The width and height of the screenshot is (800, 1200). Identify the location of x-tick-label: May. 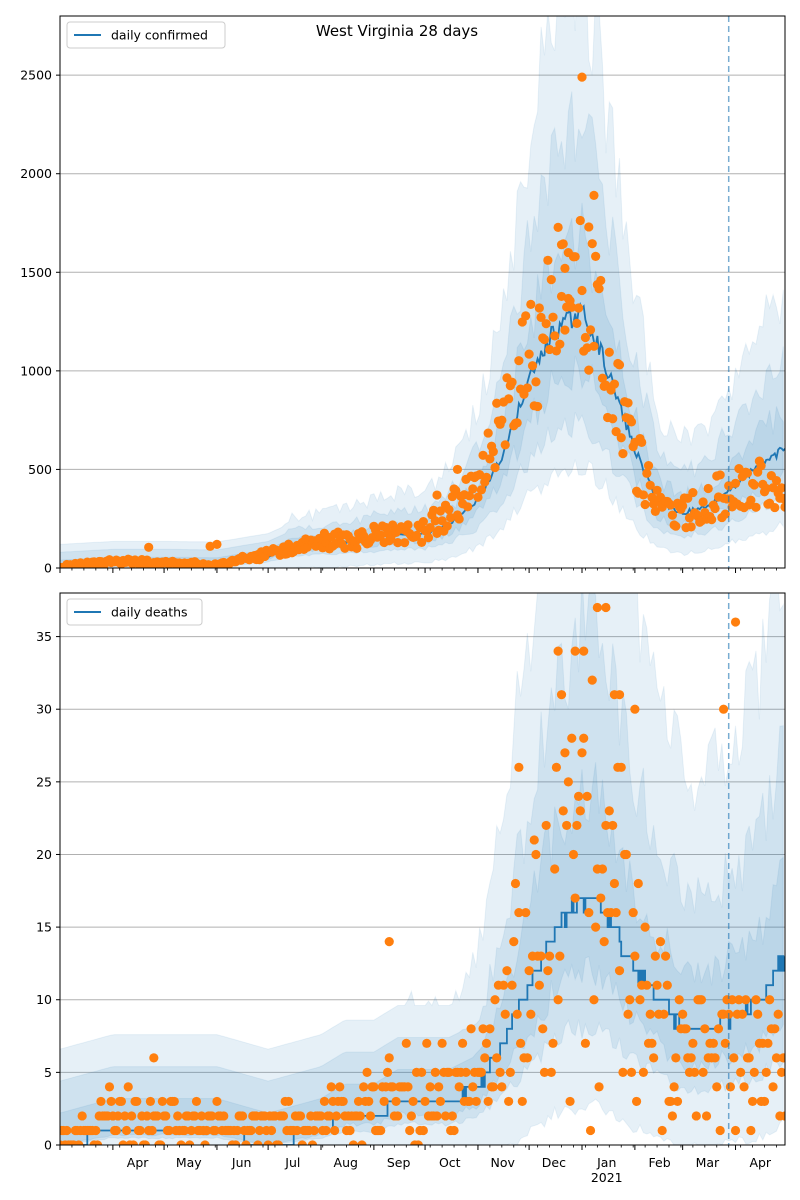
(189, 1162).